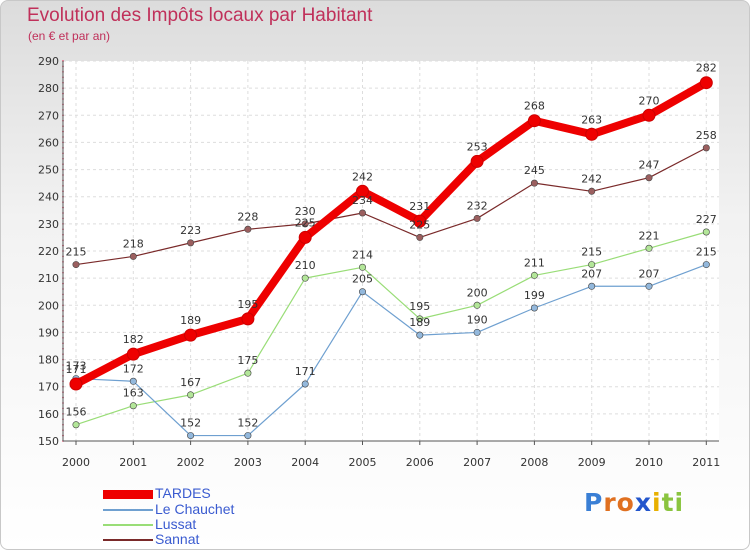 This screenshot has width=750, height=550. Describe the element at coordinates (534, 106) in the screenshot. I see `data-label-tardes: 268` at that location.